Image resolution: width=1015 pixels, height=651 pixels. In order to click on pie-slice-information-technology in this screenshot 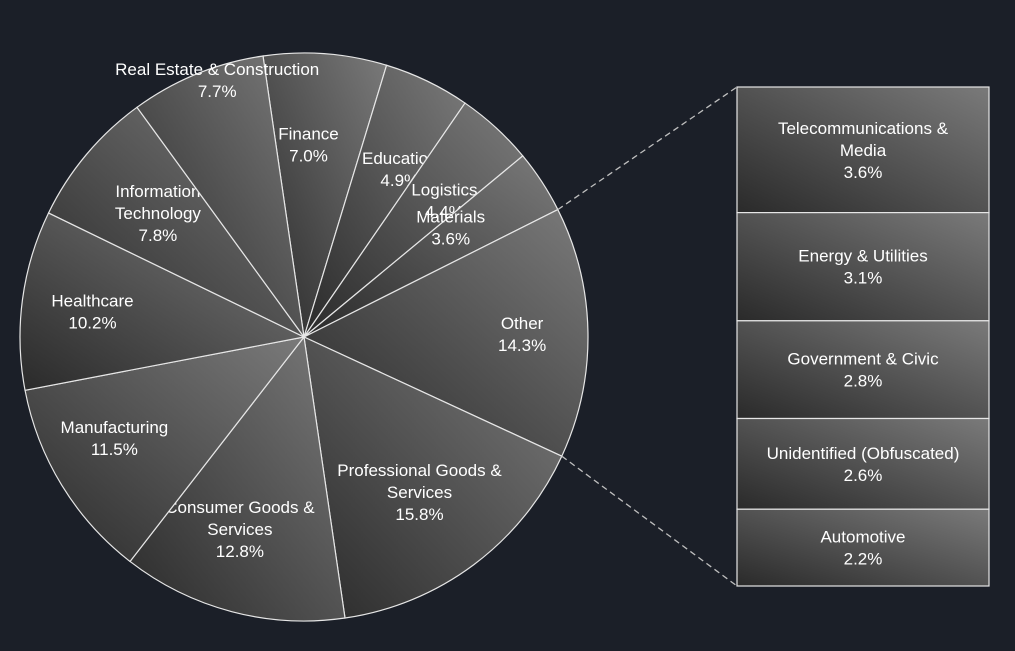, I will do `click(176, 222)`.